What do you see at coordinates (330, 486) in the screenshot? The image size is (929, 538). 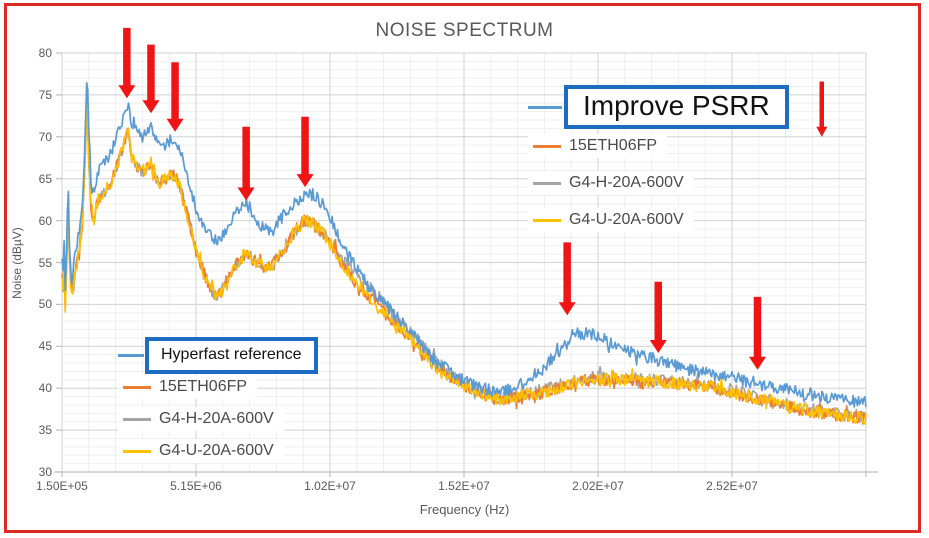 I see `x-tick-label: 1.02E+07` at bounding box center [330, 486].